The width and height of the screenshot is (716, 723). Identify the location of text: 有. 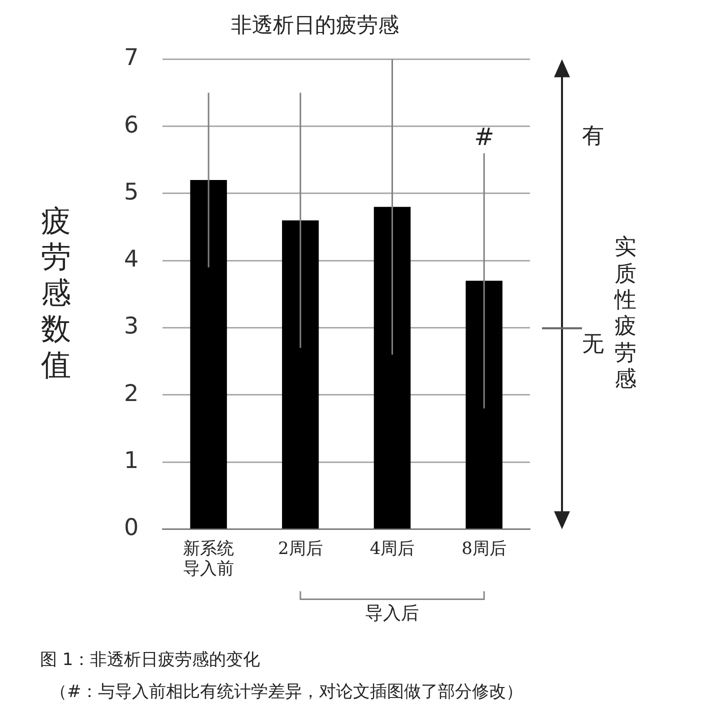
(593, 137).